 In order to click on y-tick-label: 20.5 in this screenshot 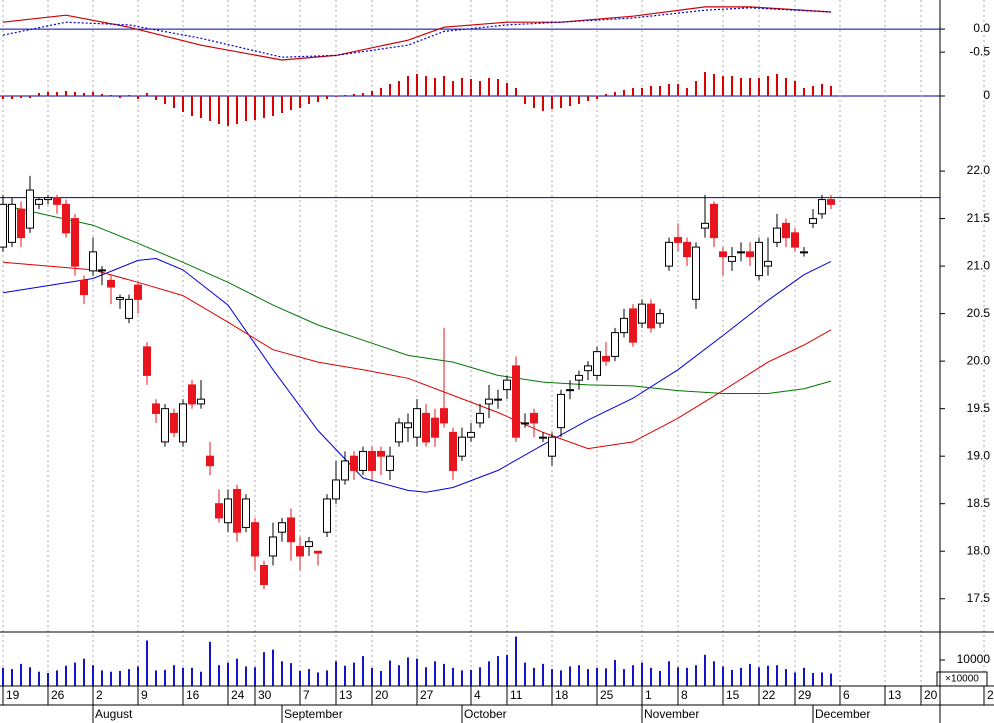, I will do `click(979, 313)`.